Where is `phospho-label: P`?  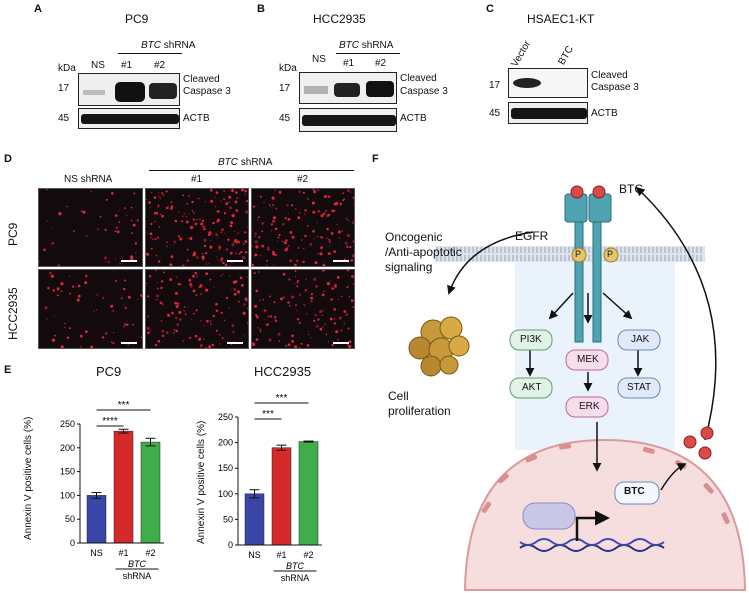 phospho-label: P is located at coordinates (578, 254).